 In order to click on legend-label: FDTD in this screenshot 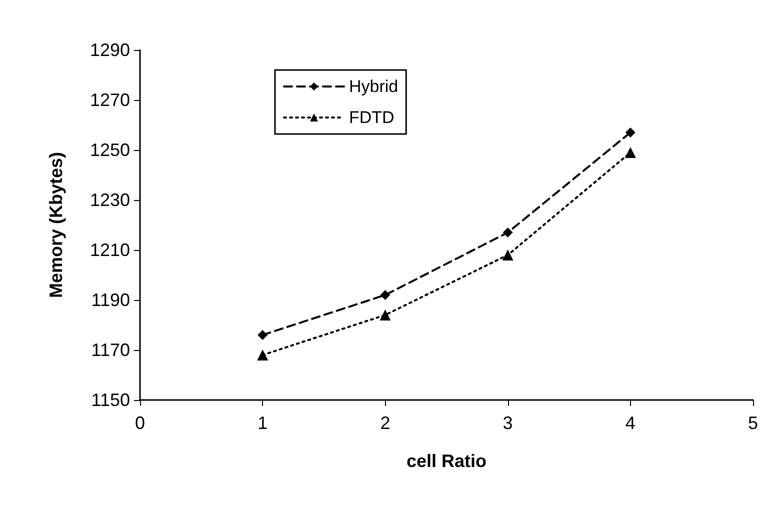, I will do `click(371, 117)`.